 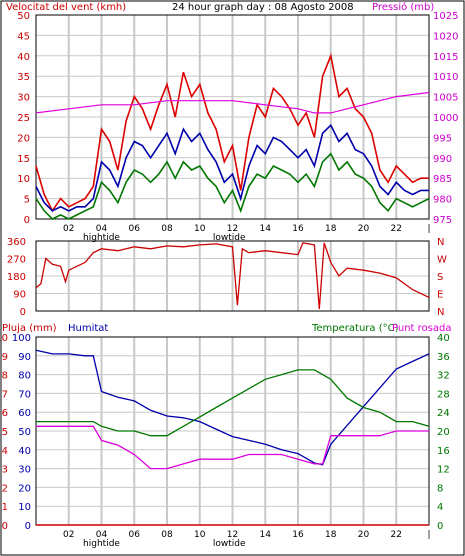 I want to click on wind-y-tick: 50, so click(x=23, y=16).